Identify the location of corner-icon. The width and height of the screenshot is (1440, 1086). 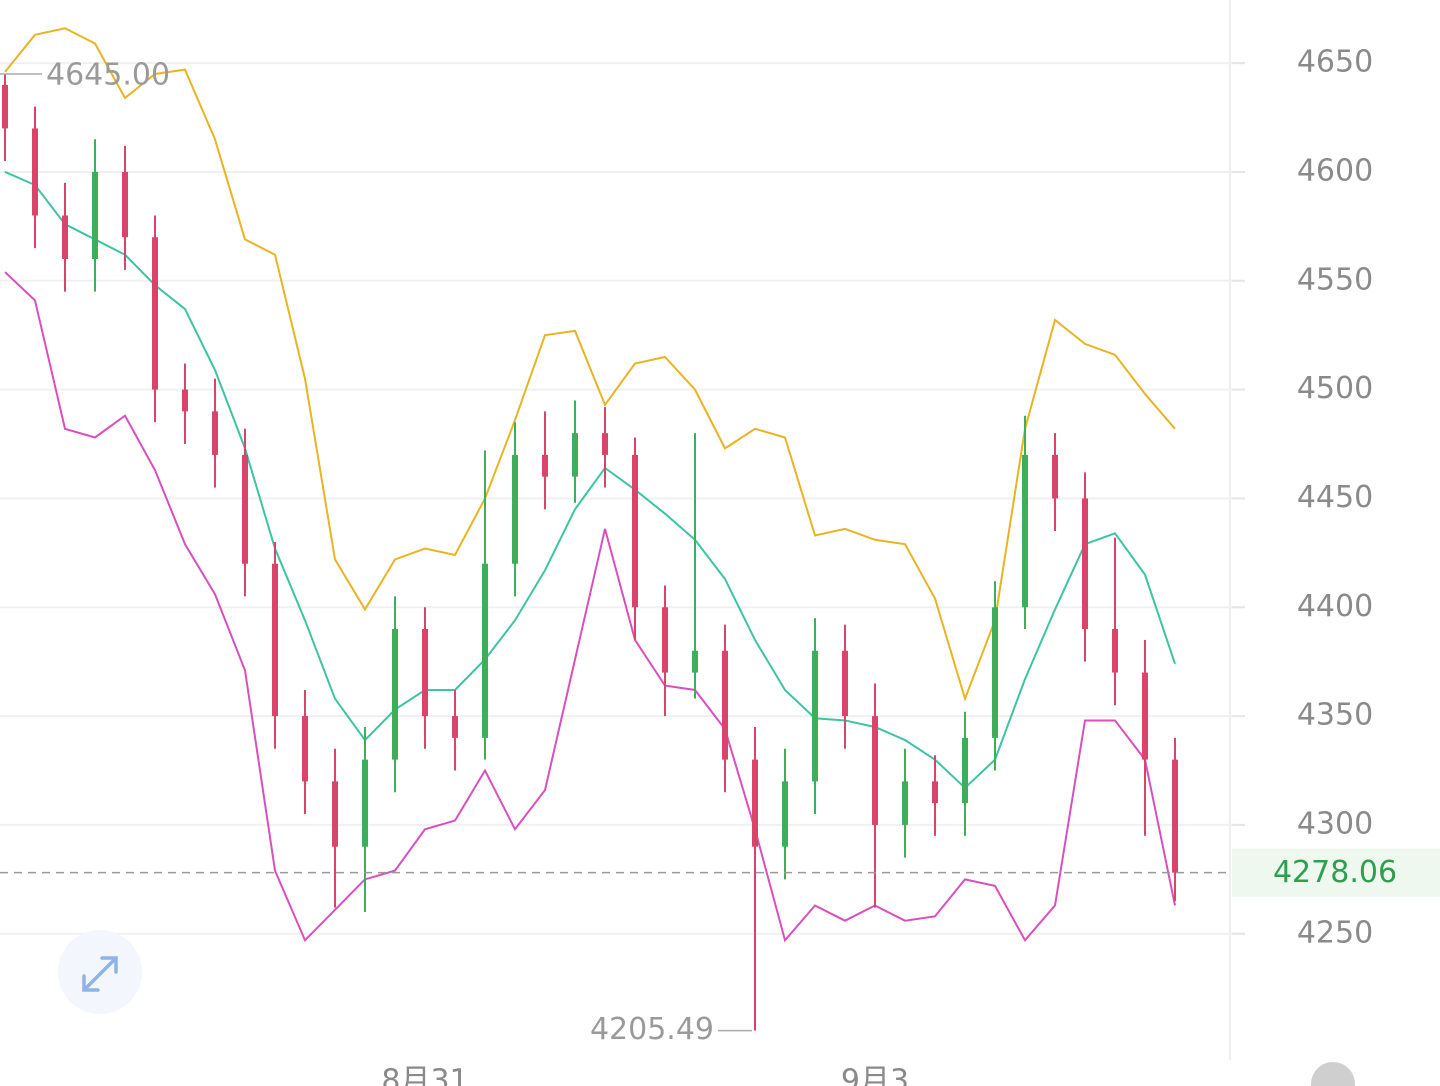
(1333, 1074).